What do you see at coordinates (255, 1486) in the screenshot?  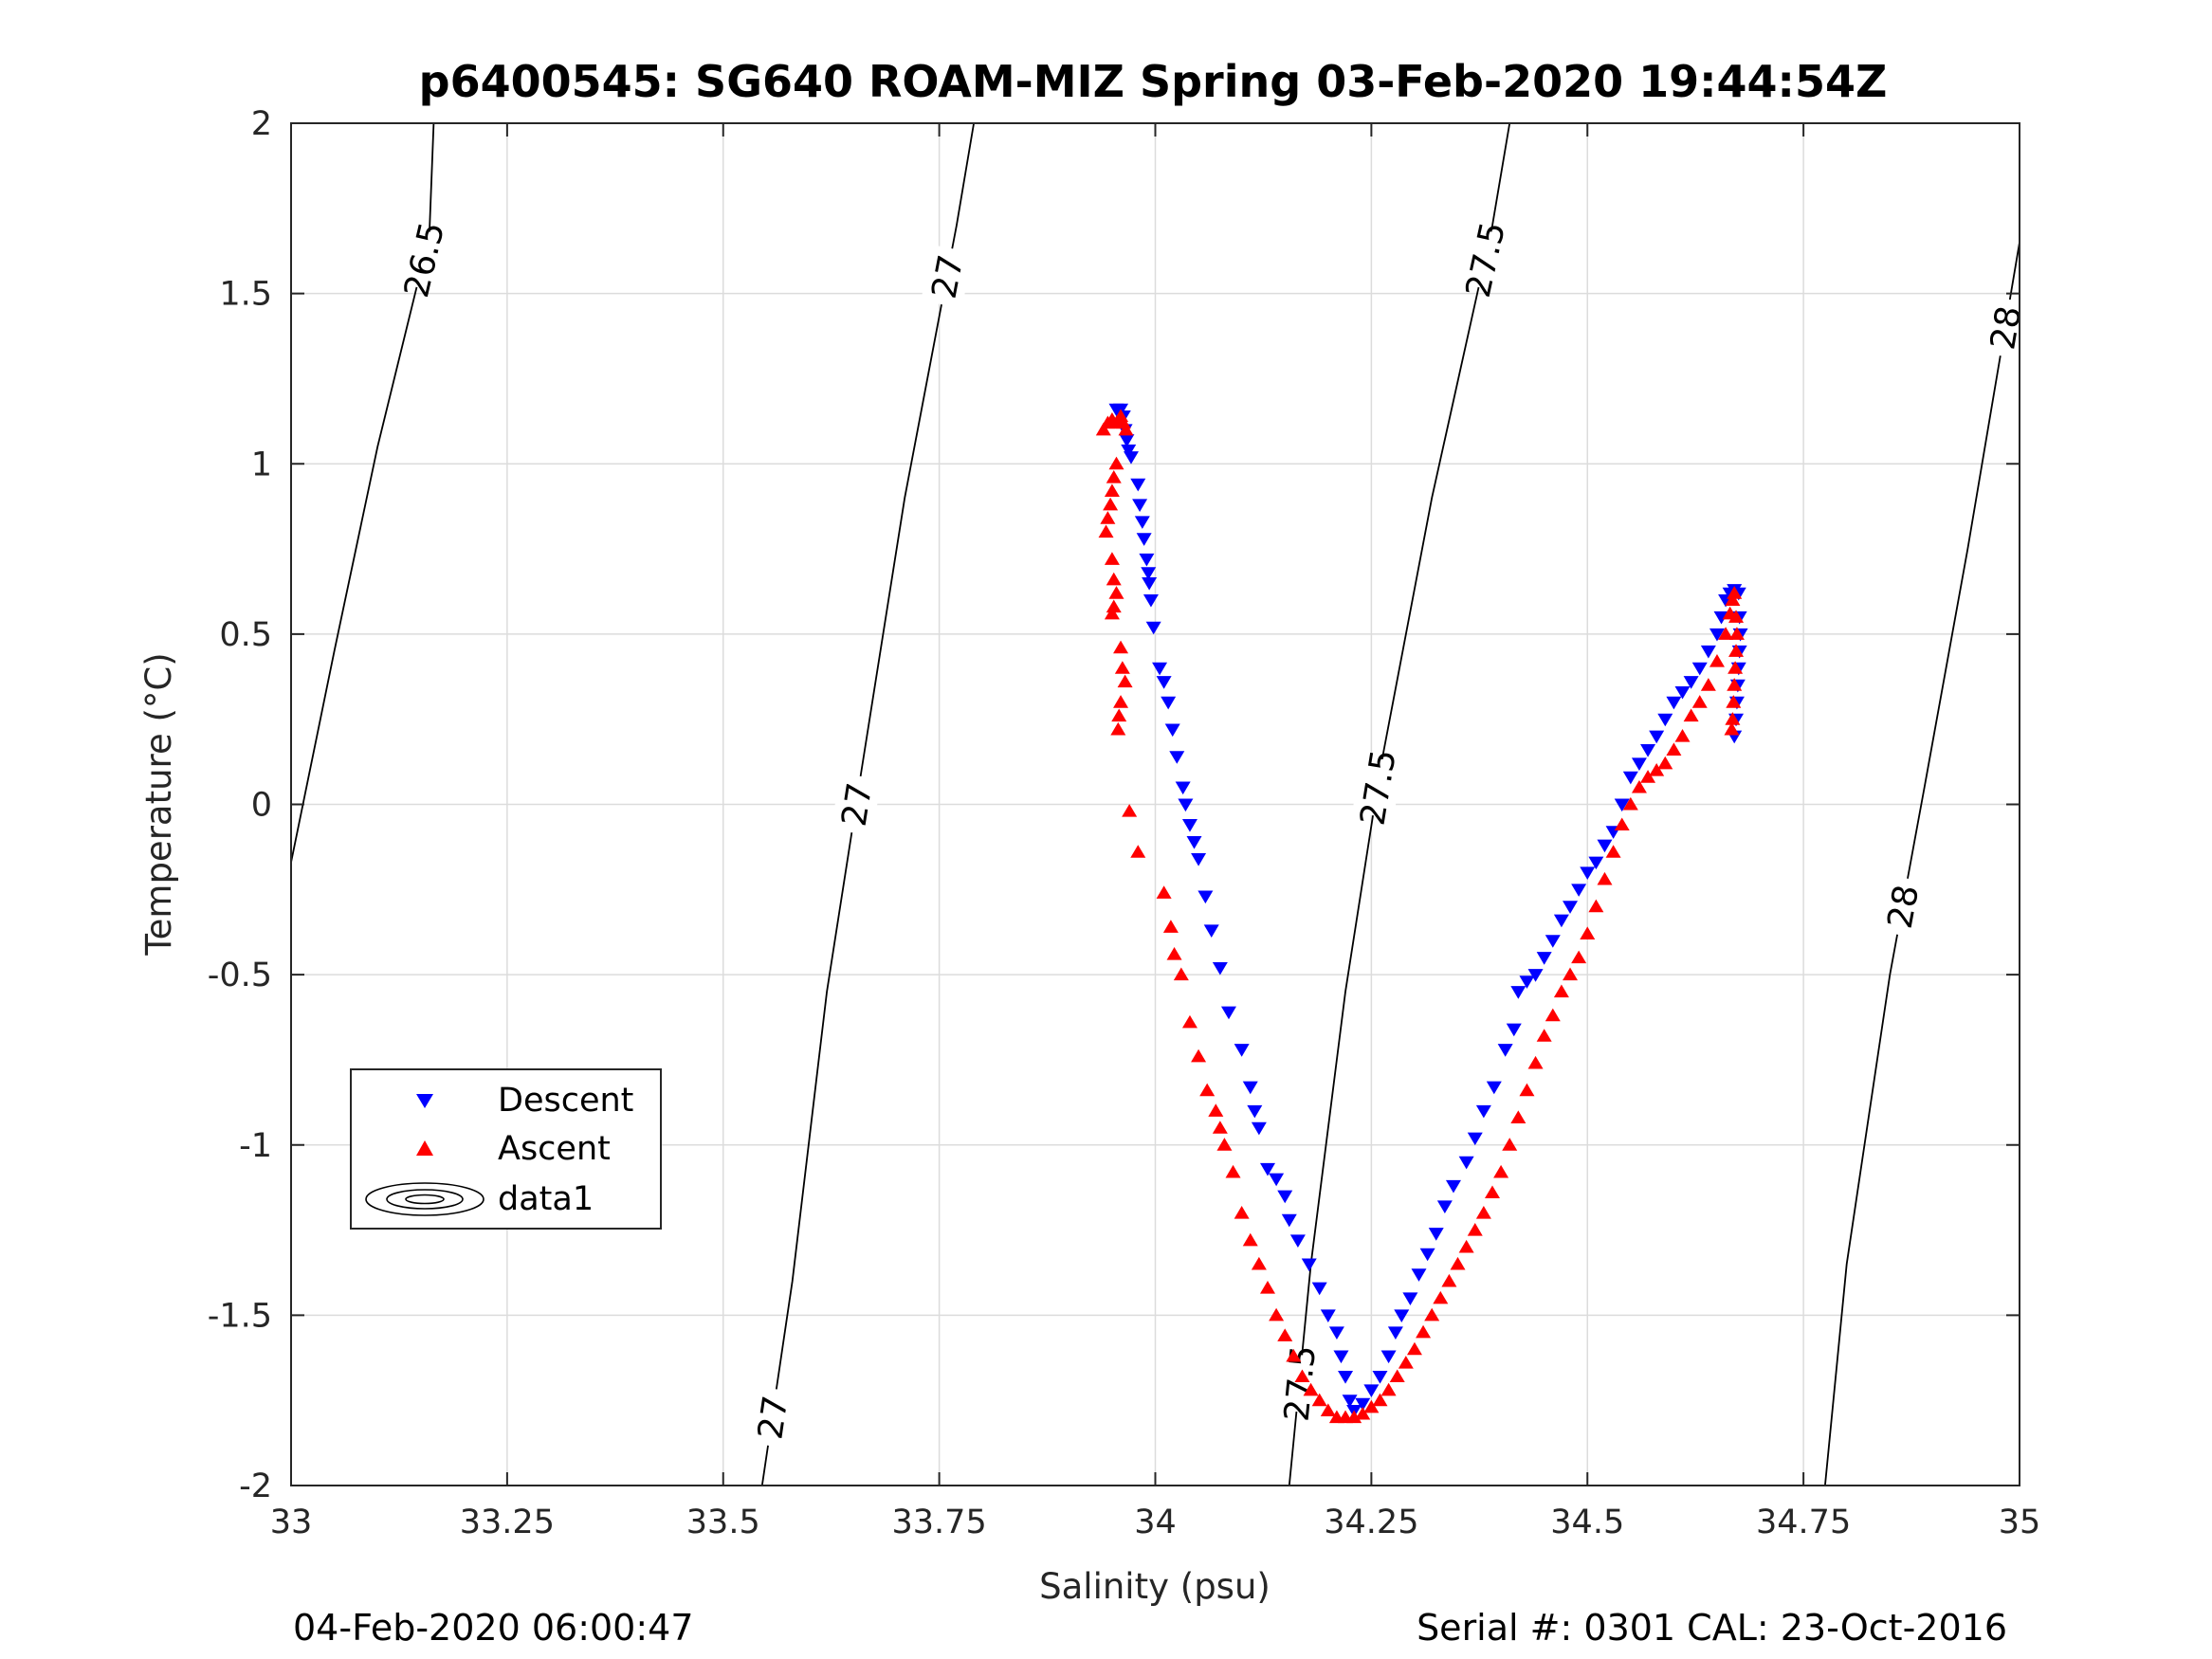 I see `y-tick-label: -2` at bounding box center [255, 1486].